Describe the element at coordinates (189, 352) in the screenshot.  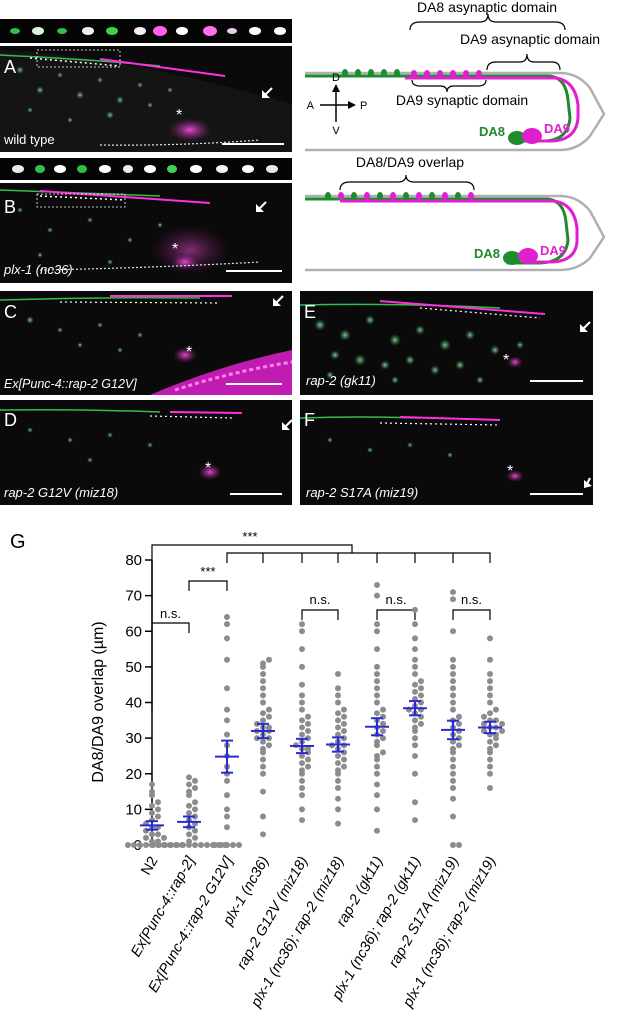
I see `panel-c-asterisk: *` at that location.